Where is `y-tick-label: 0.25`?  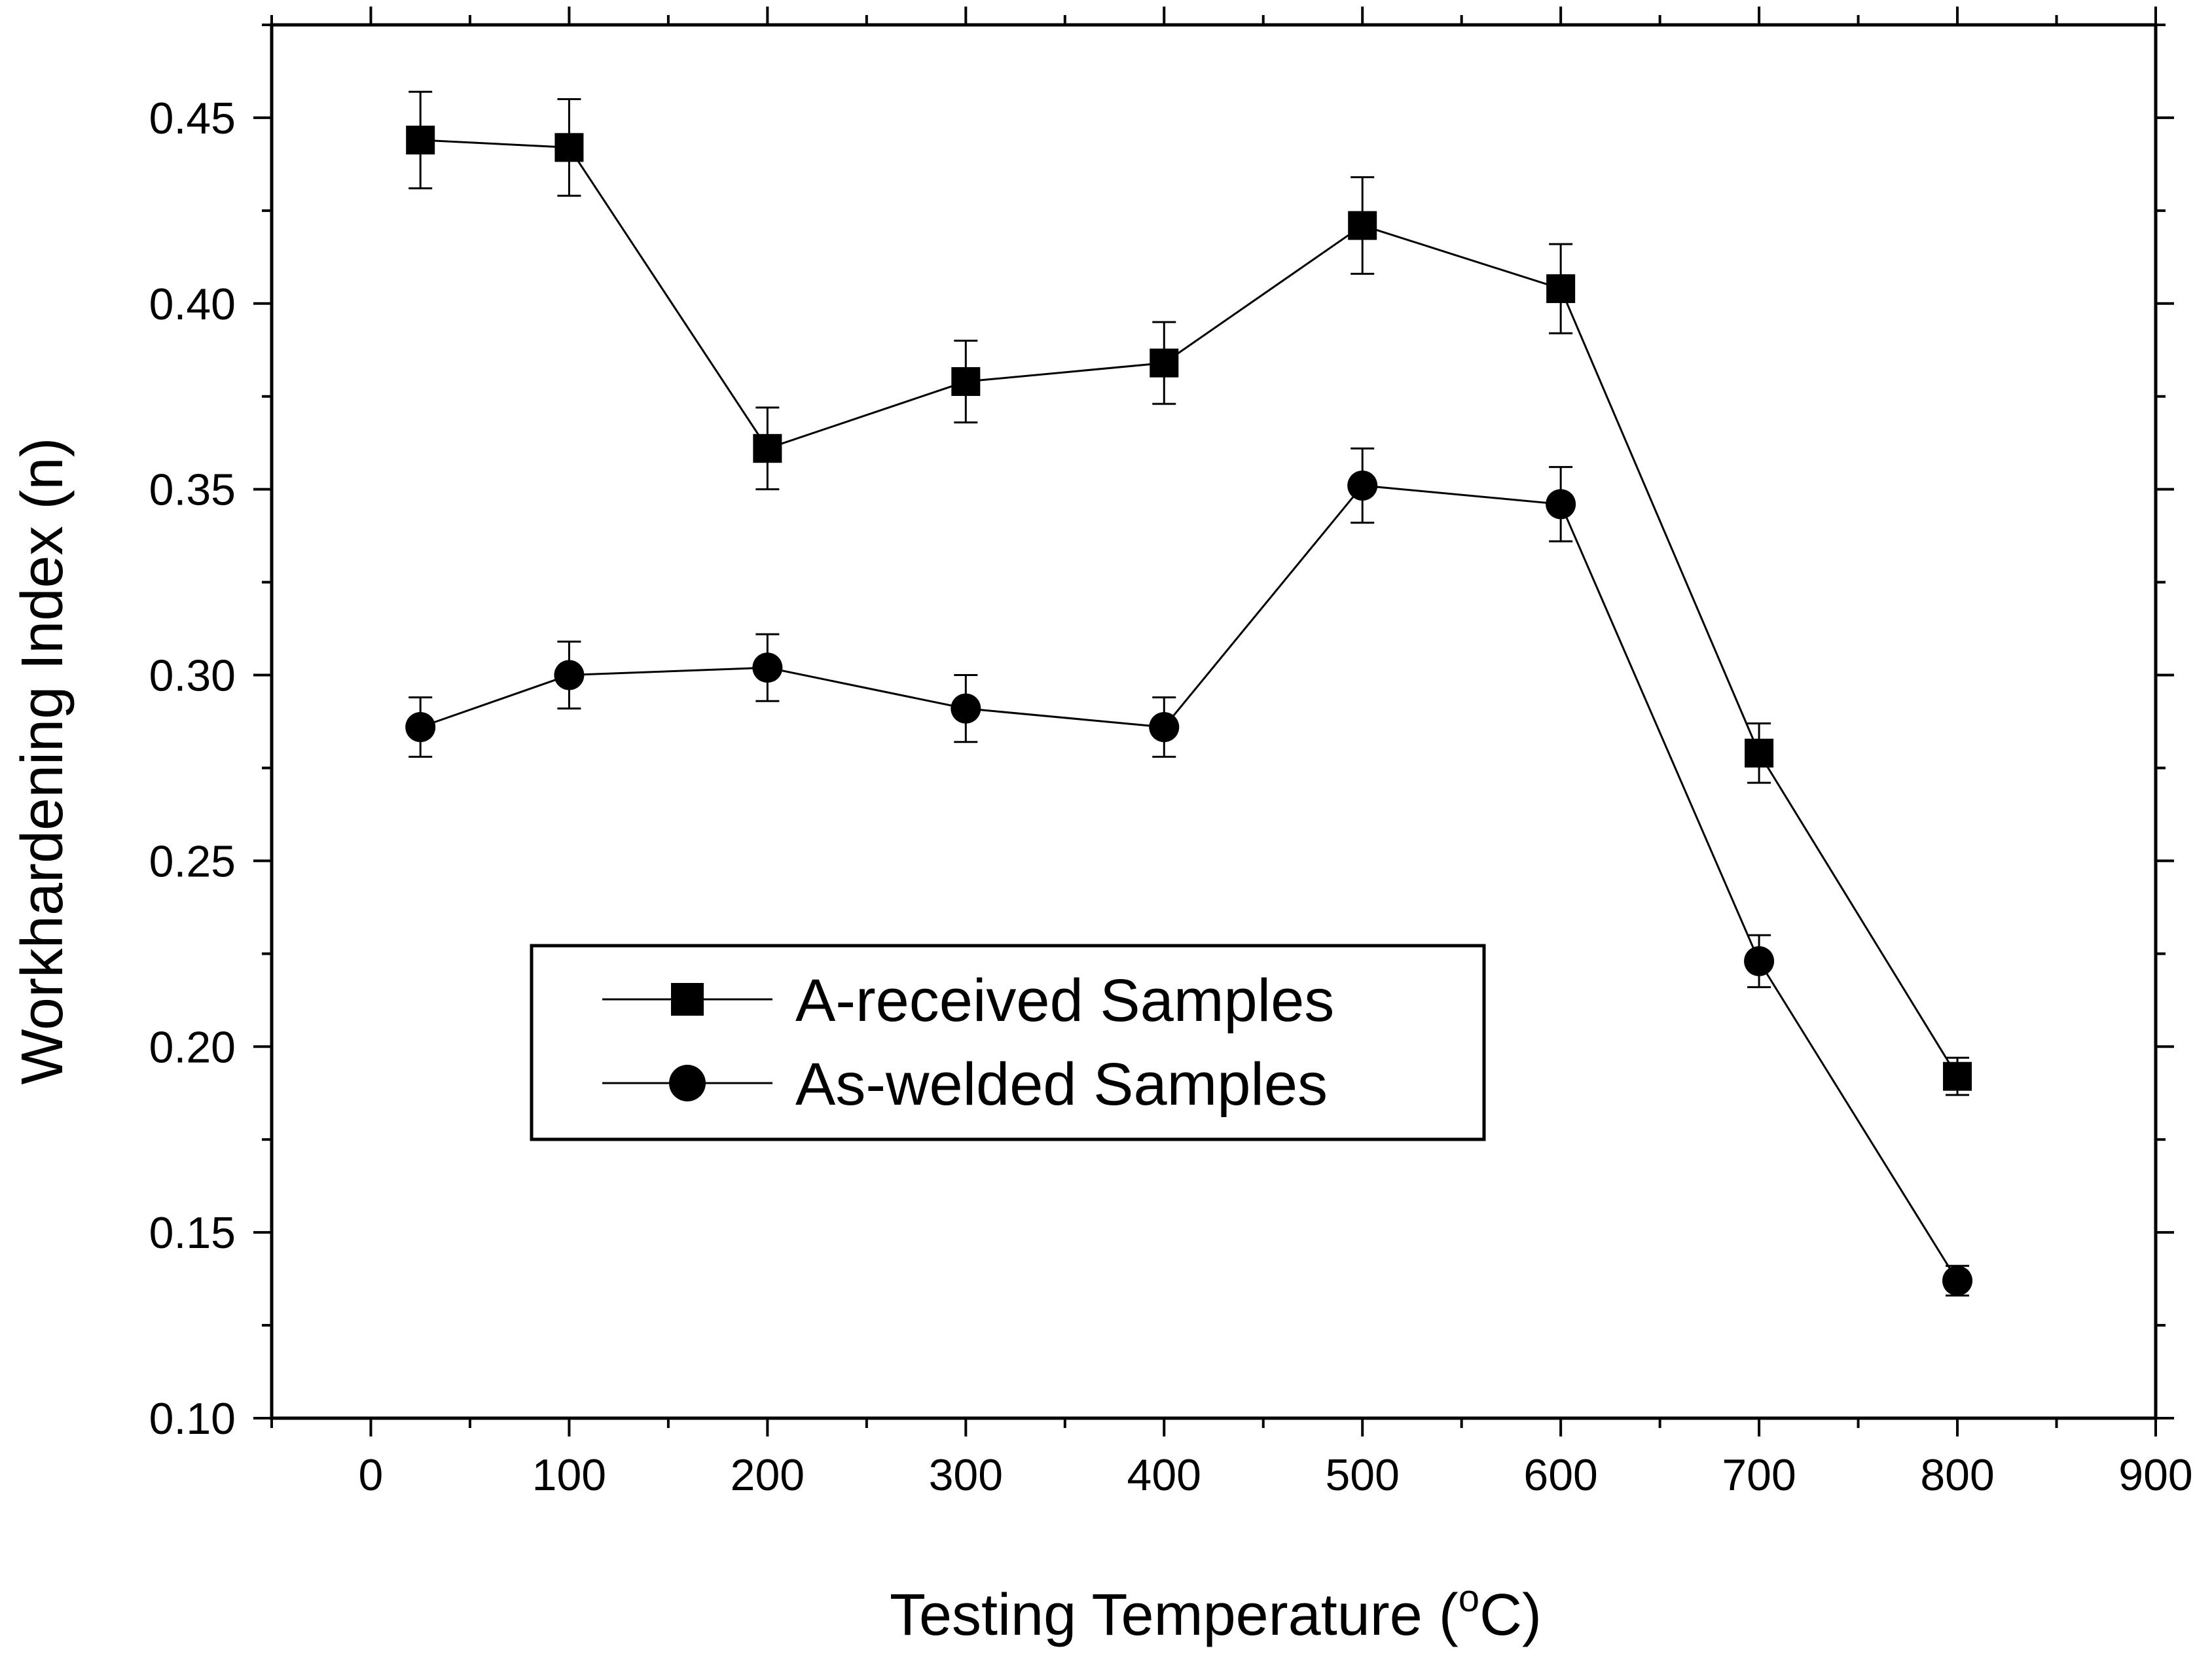
y-tick-label: 0.25 is located at coordinates (193, 861).